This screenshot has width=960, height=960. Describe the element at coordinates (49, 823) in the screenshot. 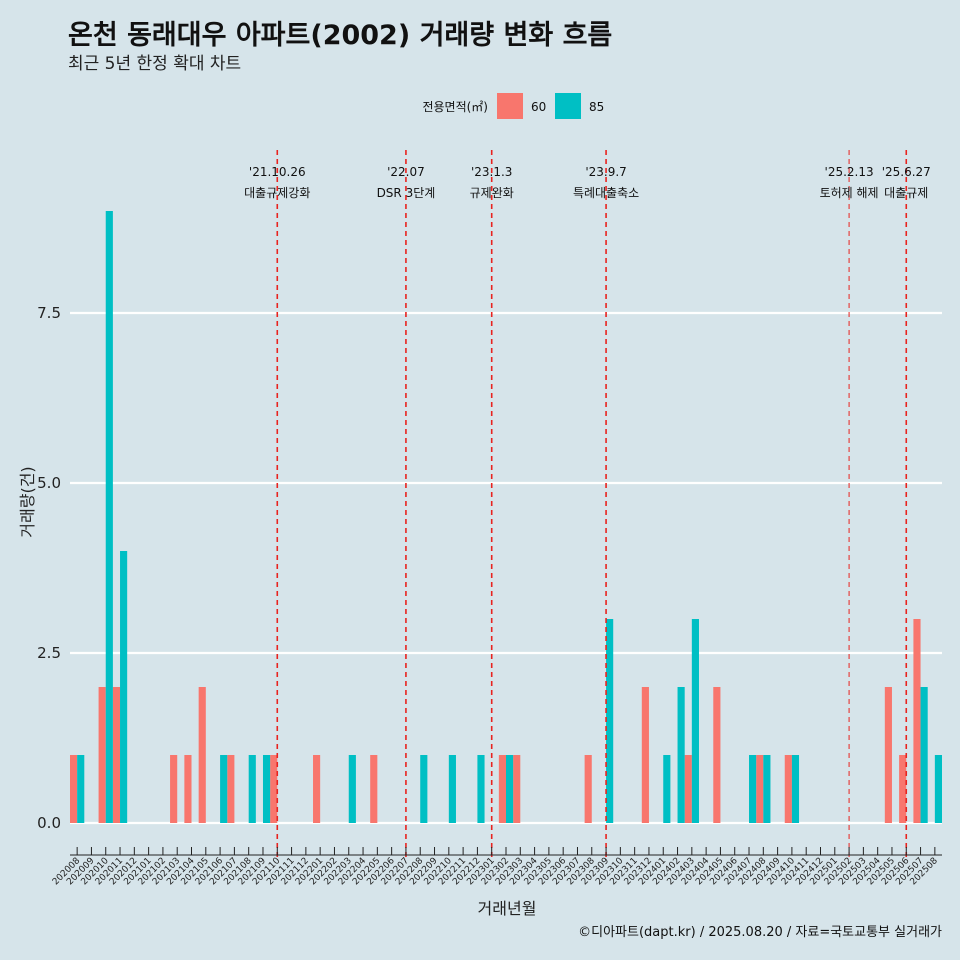

I see `y-tick-label: 0.0` at that location.